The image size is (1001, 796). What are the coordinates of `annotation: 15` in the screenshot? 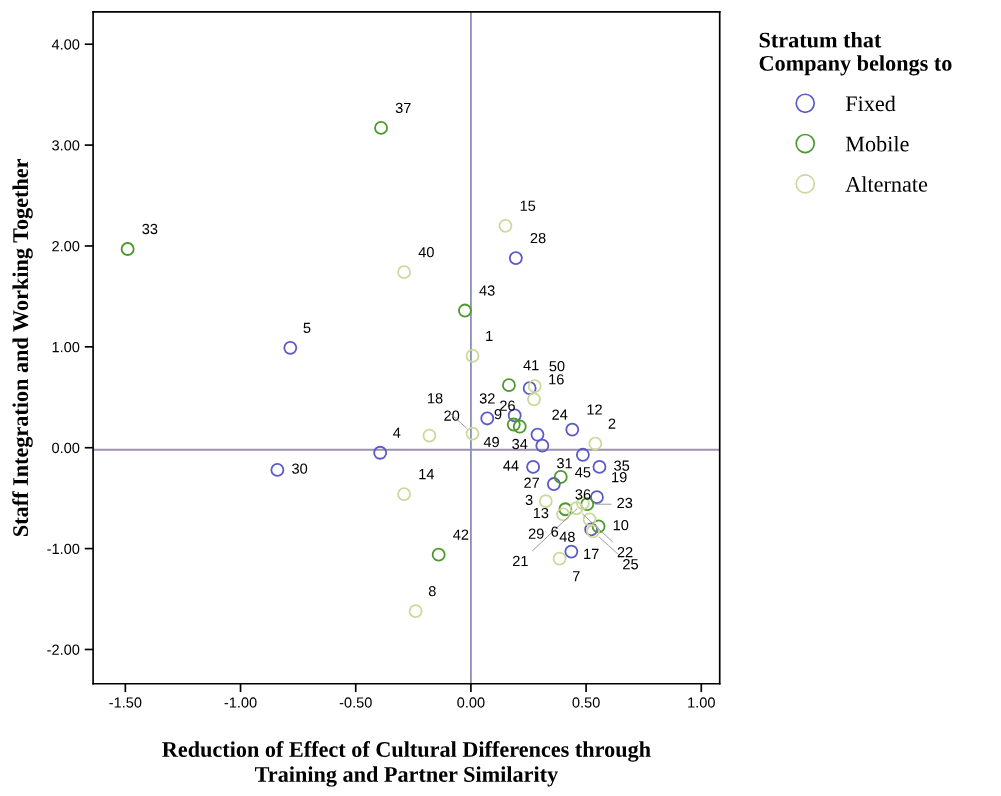 It's located at (528, 205).